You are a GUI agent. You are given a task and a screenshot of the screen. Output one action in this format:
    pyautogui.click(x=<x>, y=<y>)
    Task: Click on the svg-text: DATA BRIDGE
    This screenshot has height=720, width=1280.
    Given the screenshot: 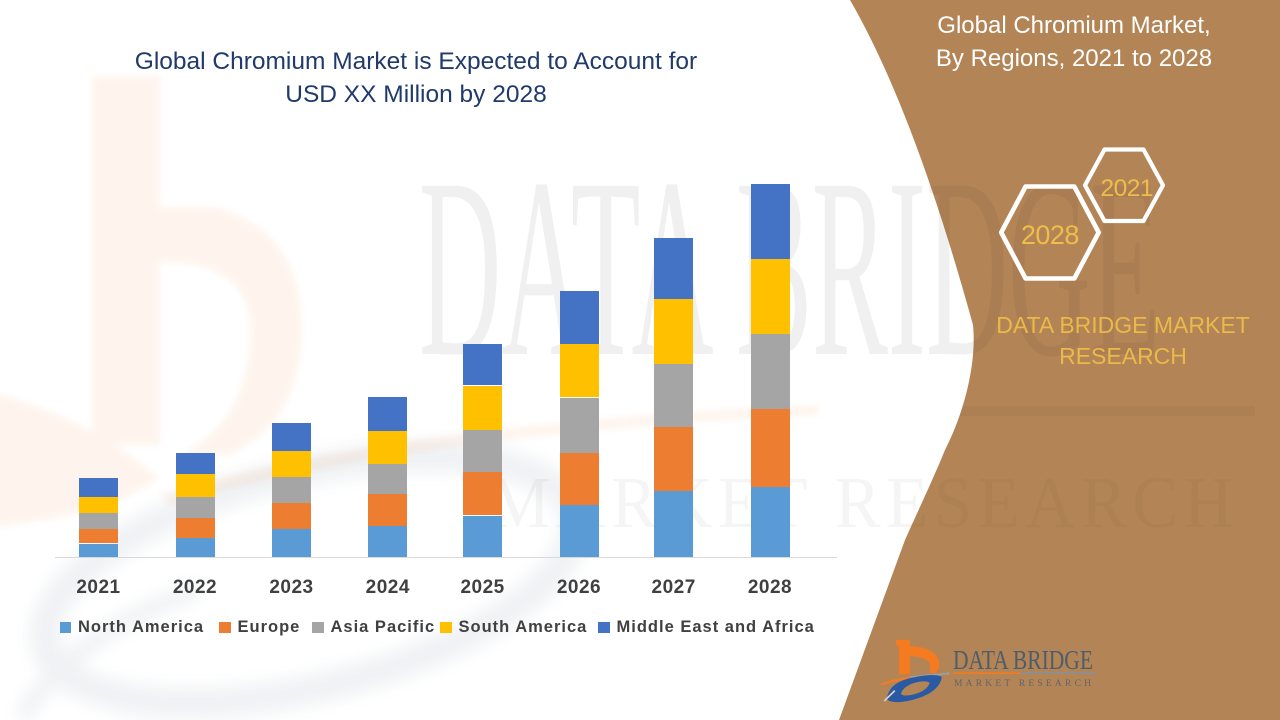 What is the action you would take?
    pyautogui.click(x=1023, y=659)
    